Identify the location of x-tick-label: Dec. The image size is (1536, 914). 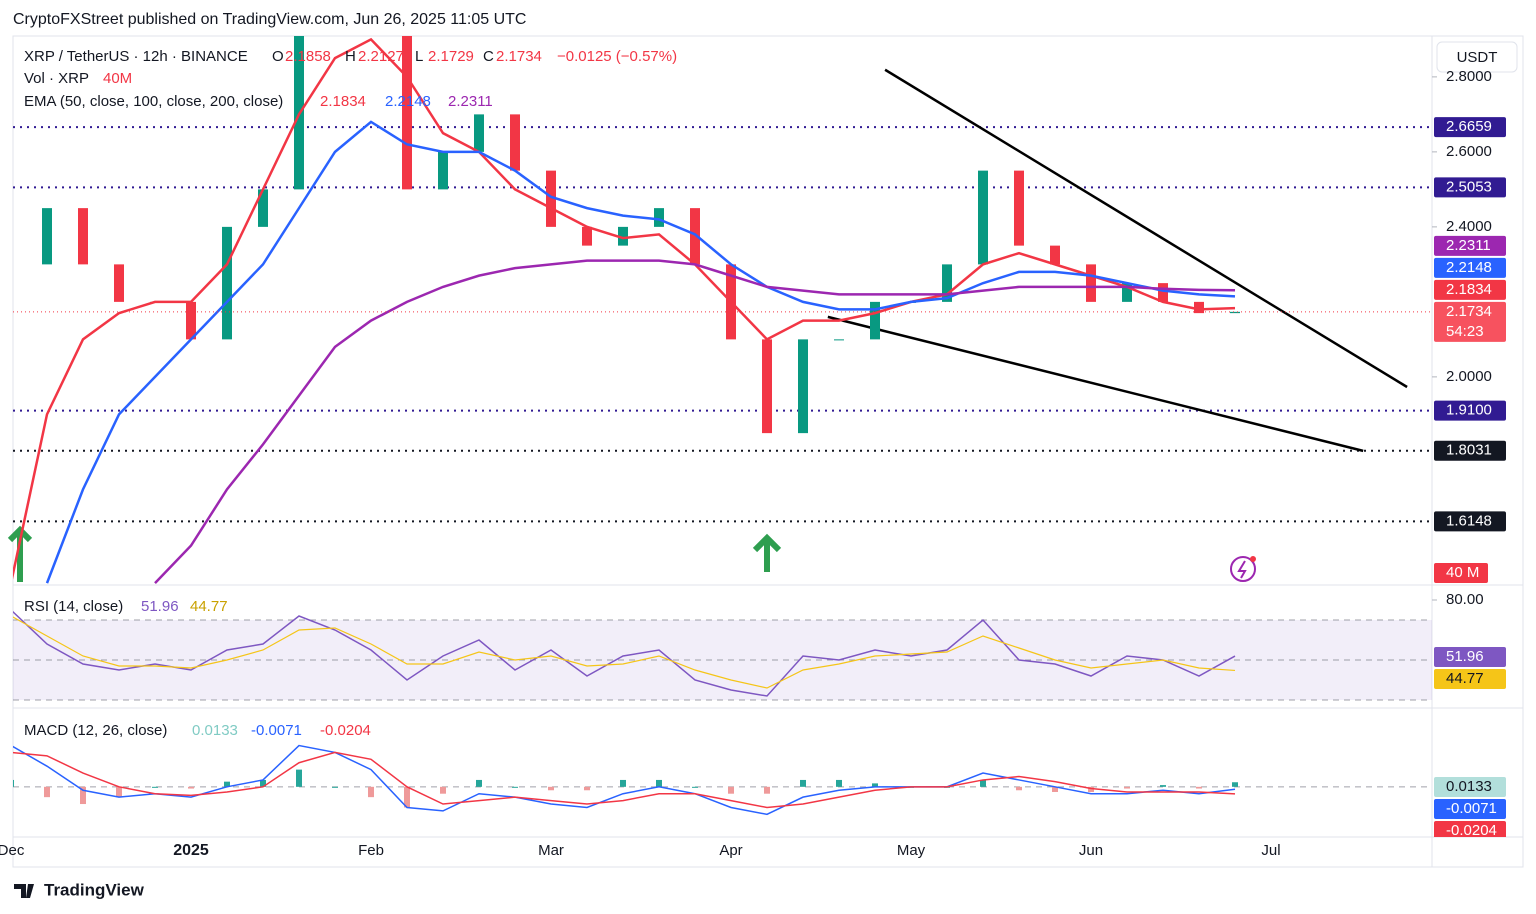
(12, 850).